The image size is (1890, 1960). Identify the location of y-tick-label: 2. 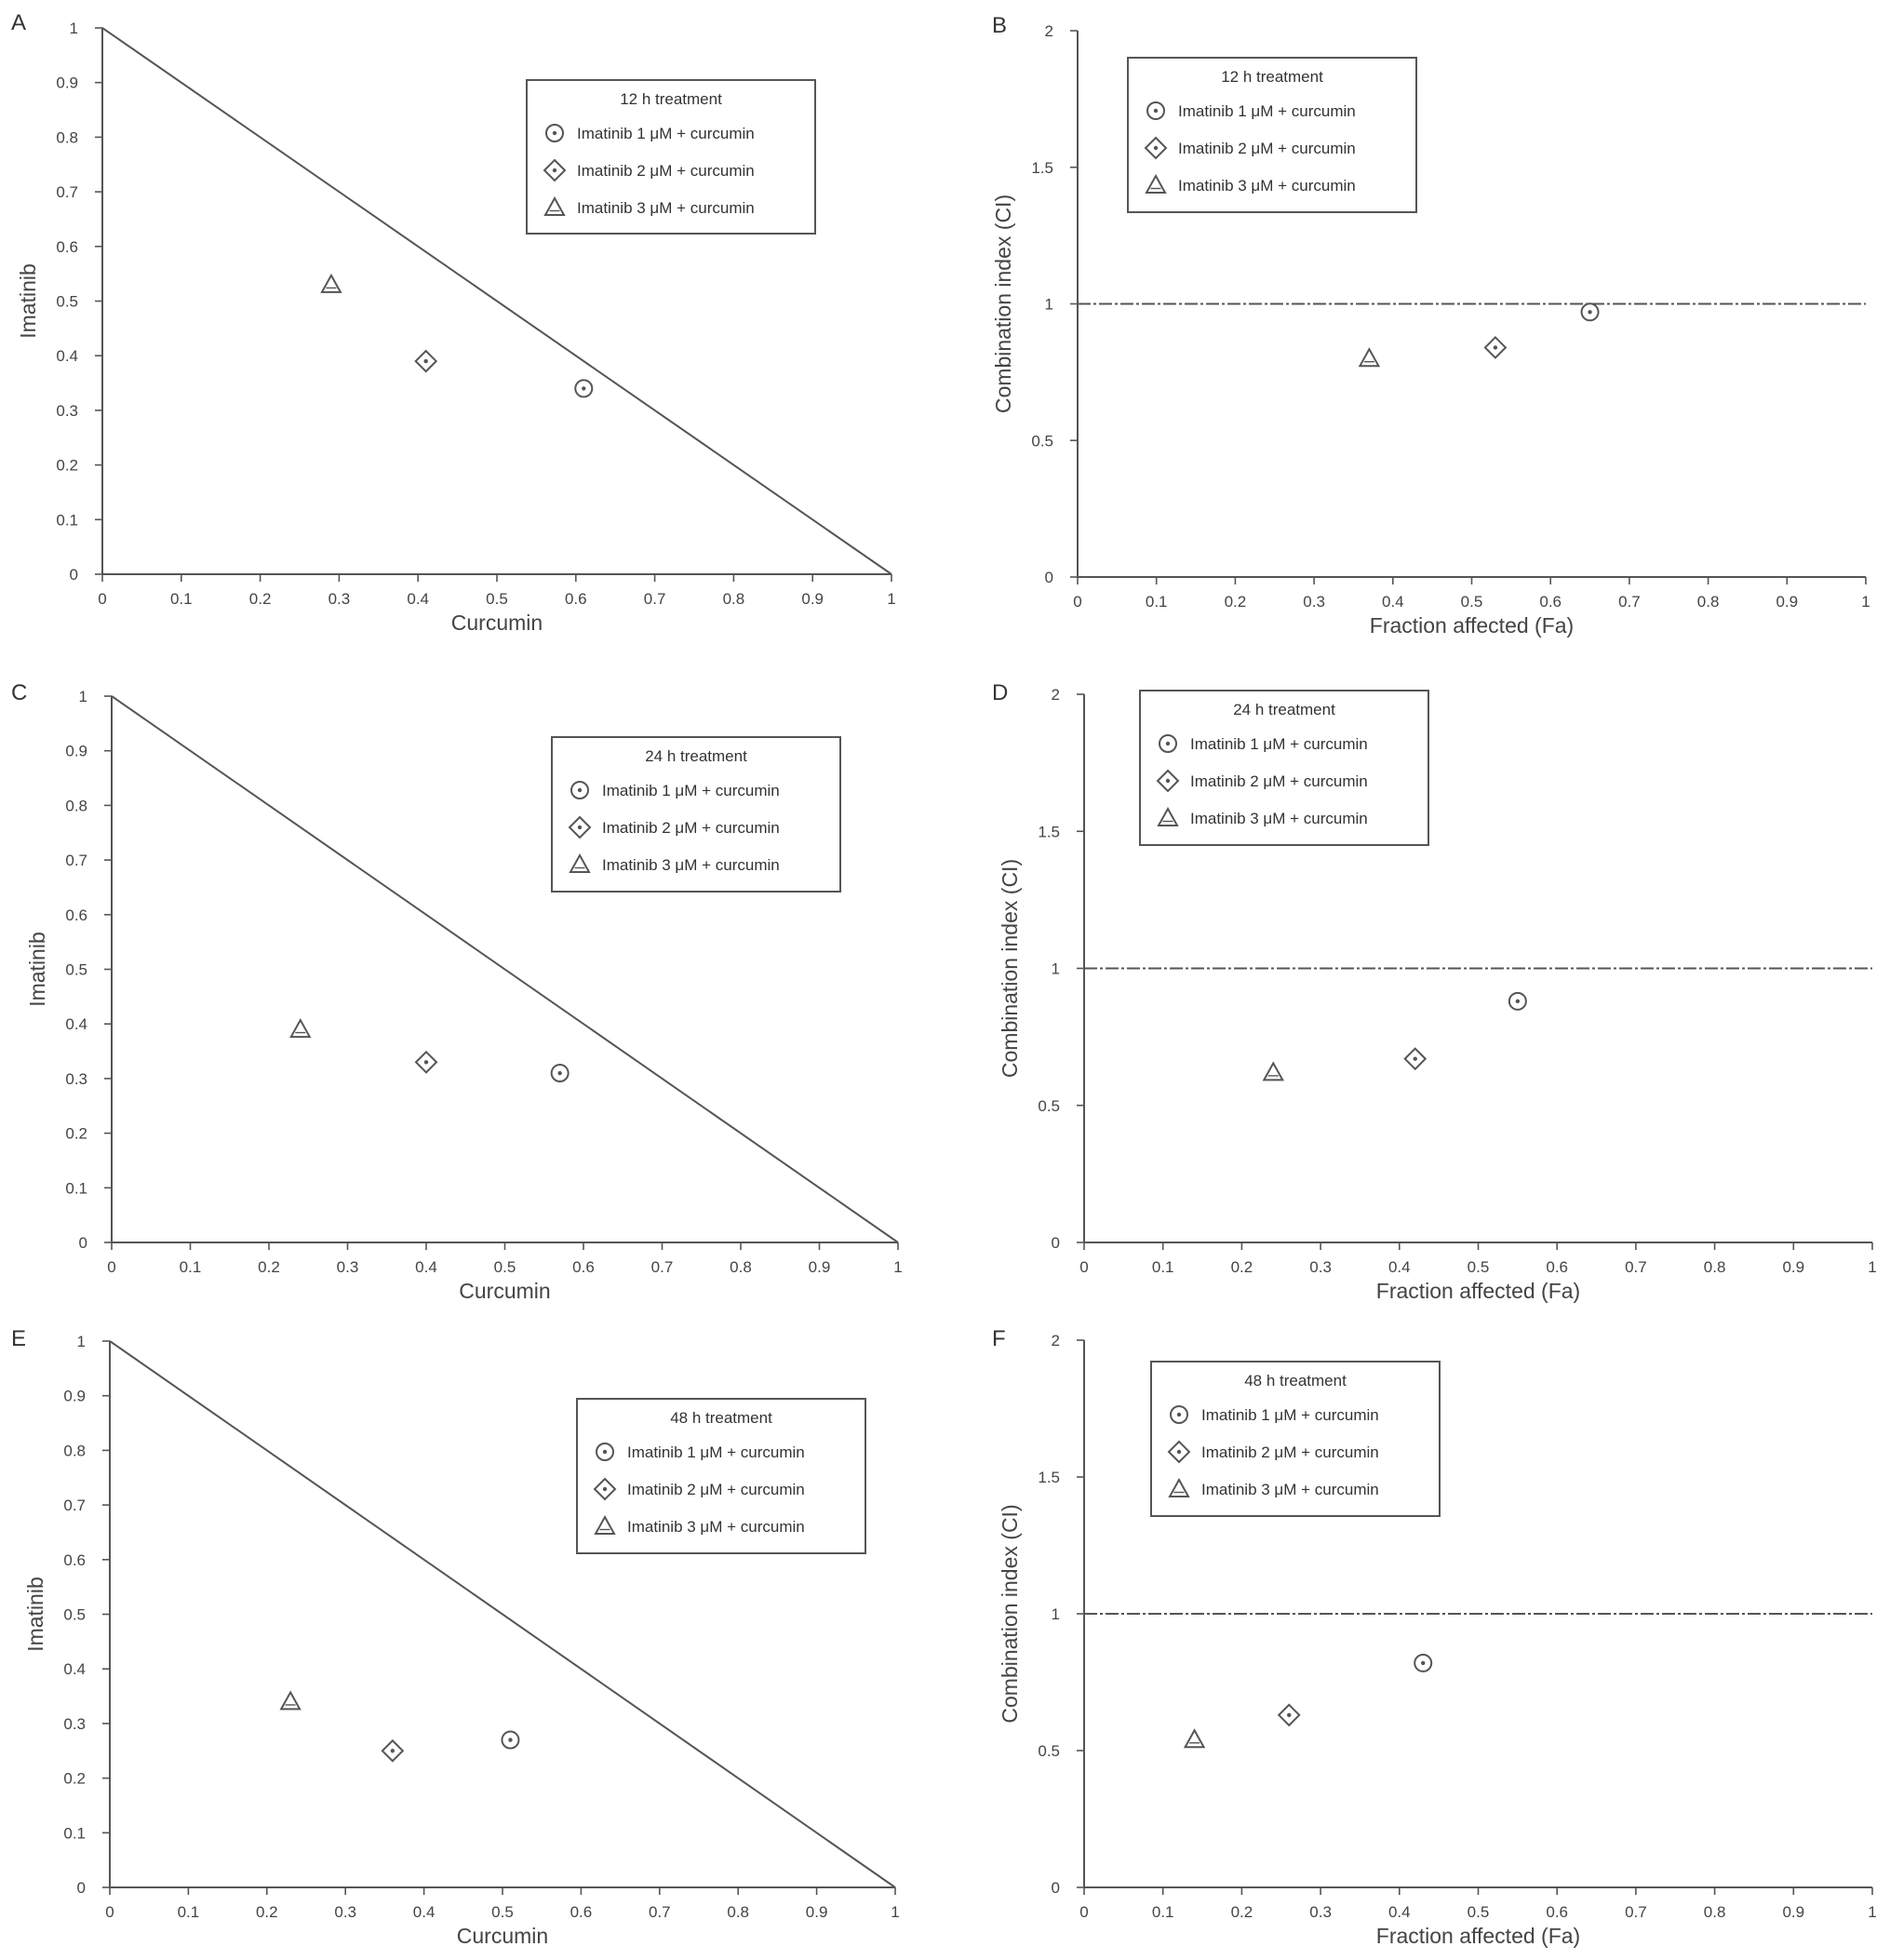
(1049, 31).